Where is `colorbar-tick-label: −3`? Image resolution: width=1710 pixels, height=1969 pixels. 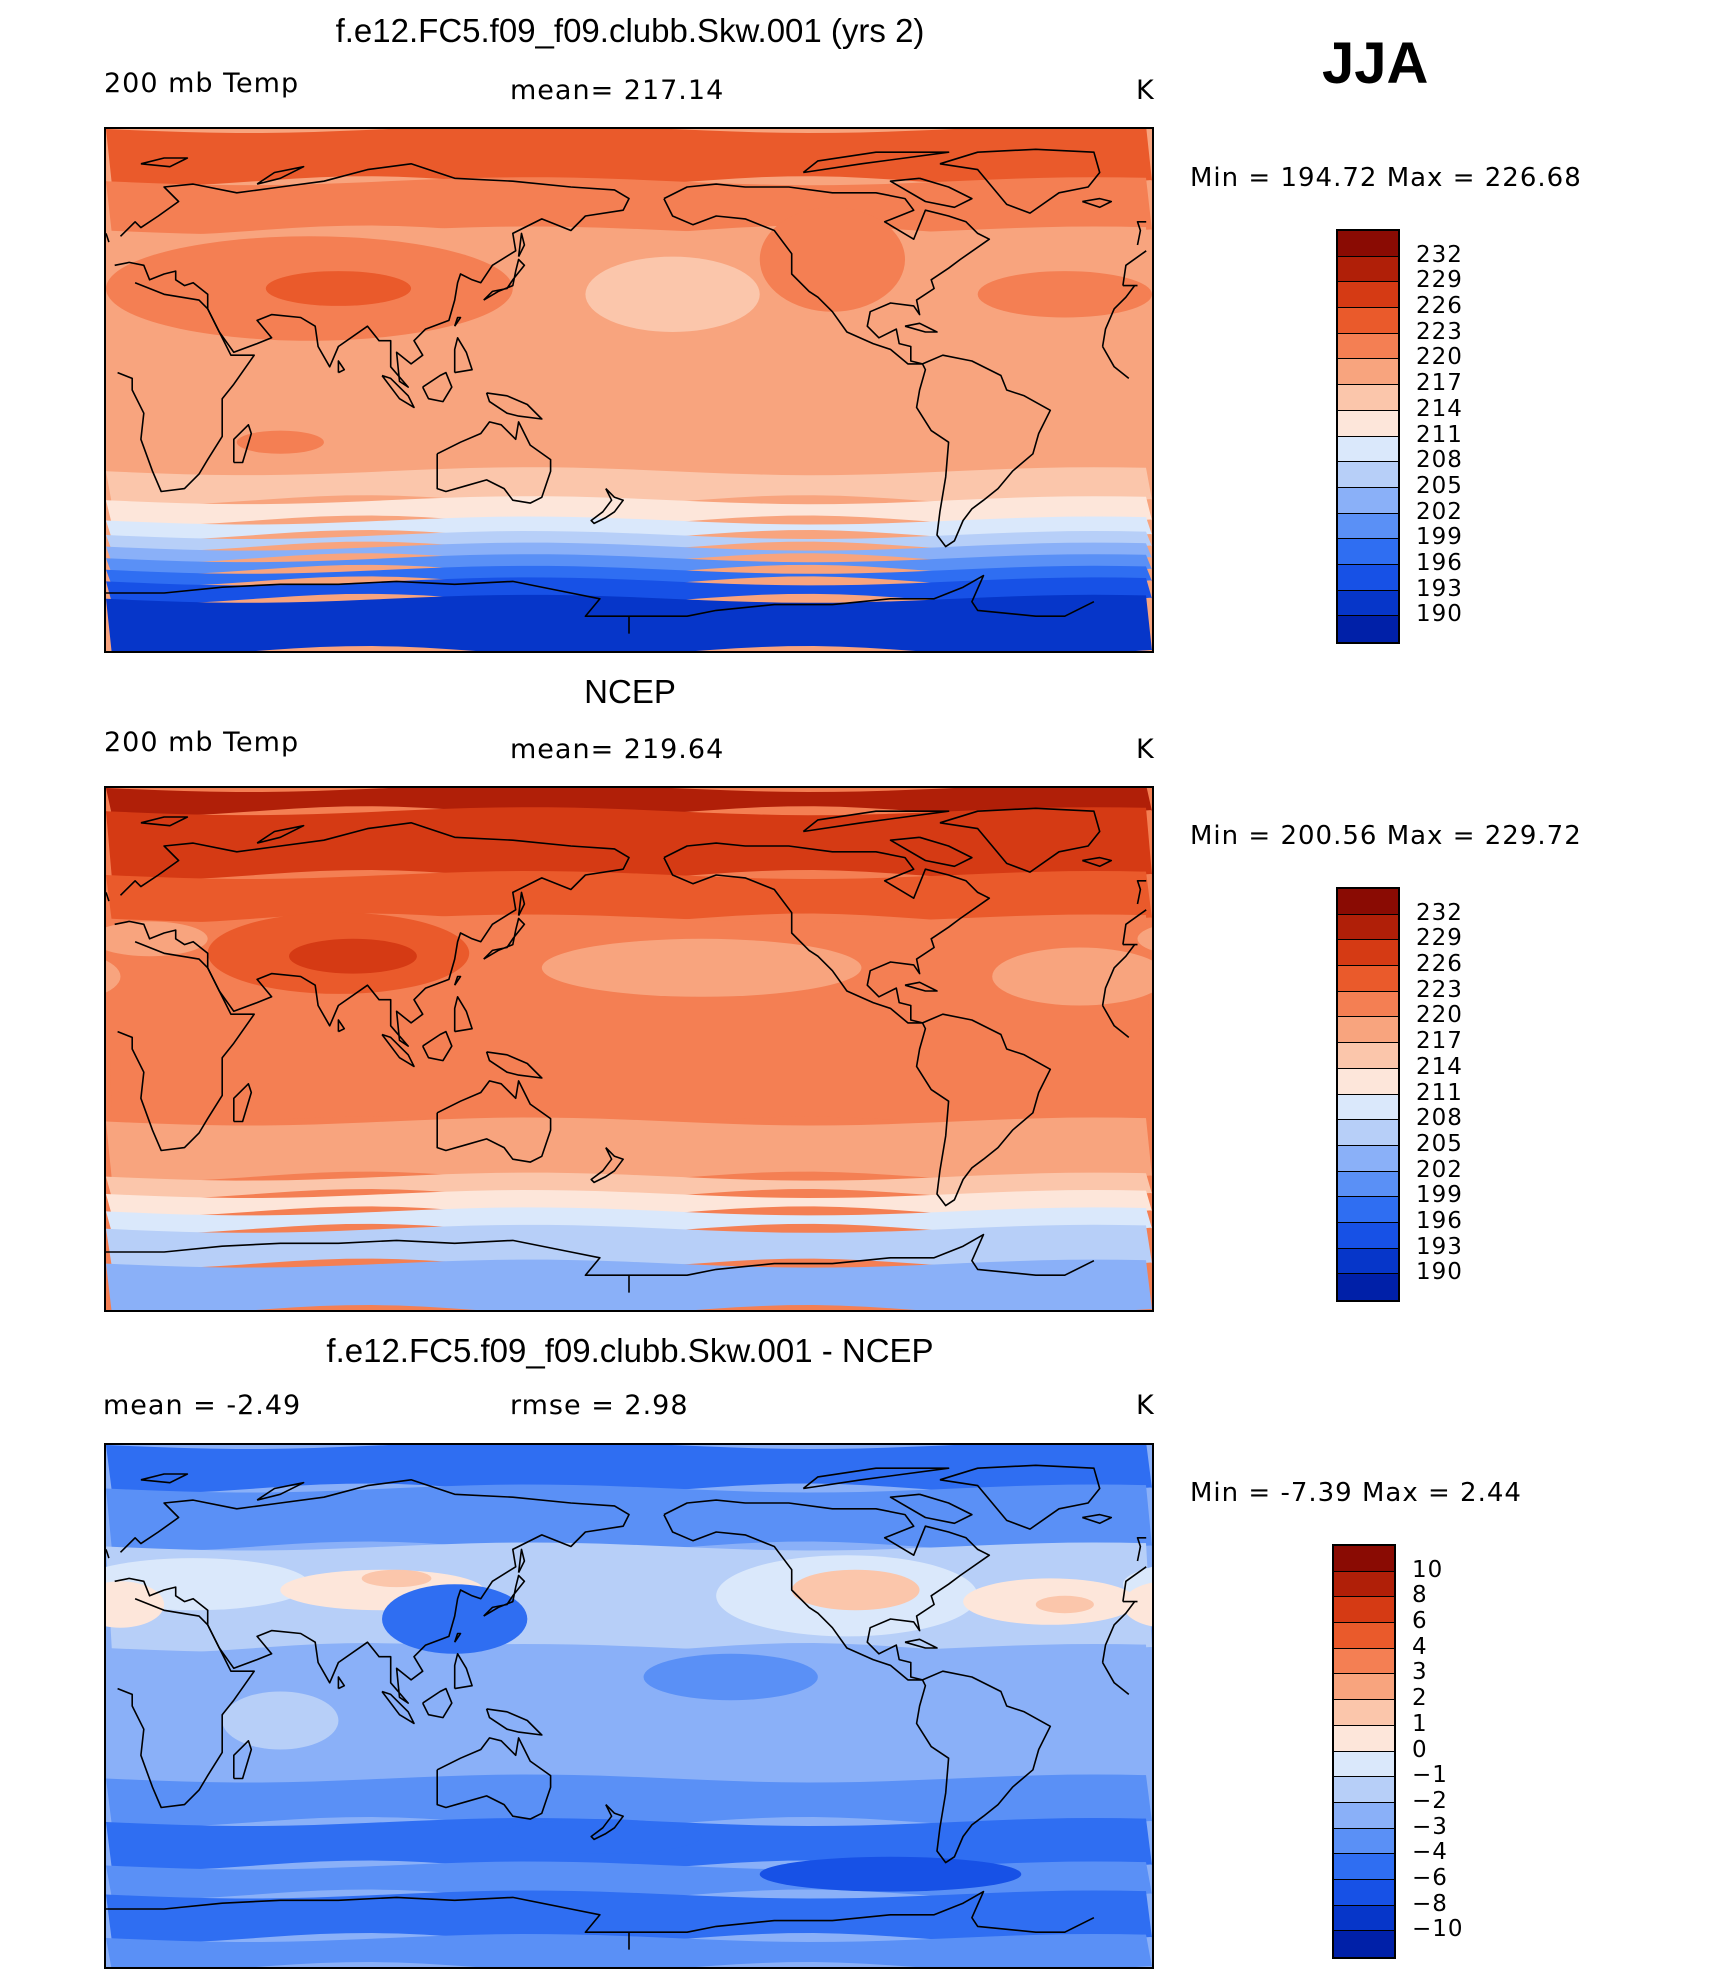
colorbar-tick-label: −3 is located at coordinates (1430, 1826).